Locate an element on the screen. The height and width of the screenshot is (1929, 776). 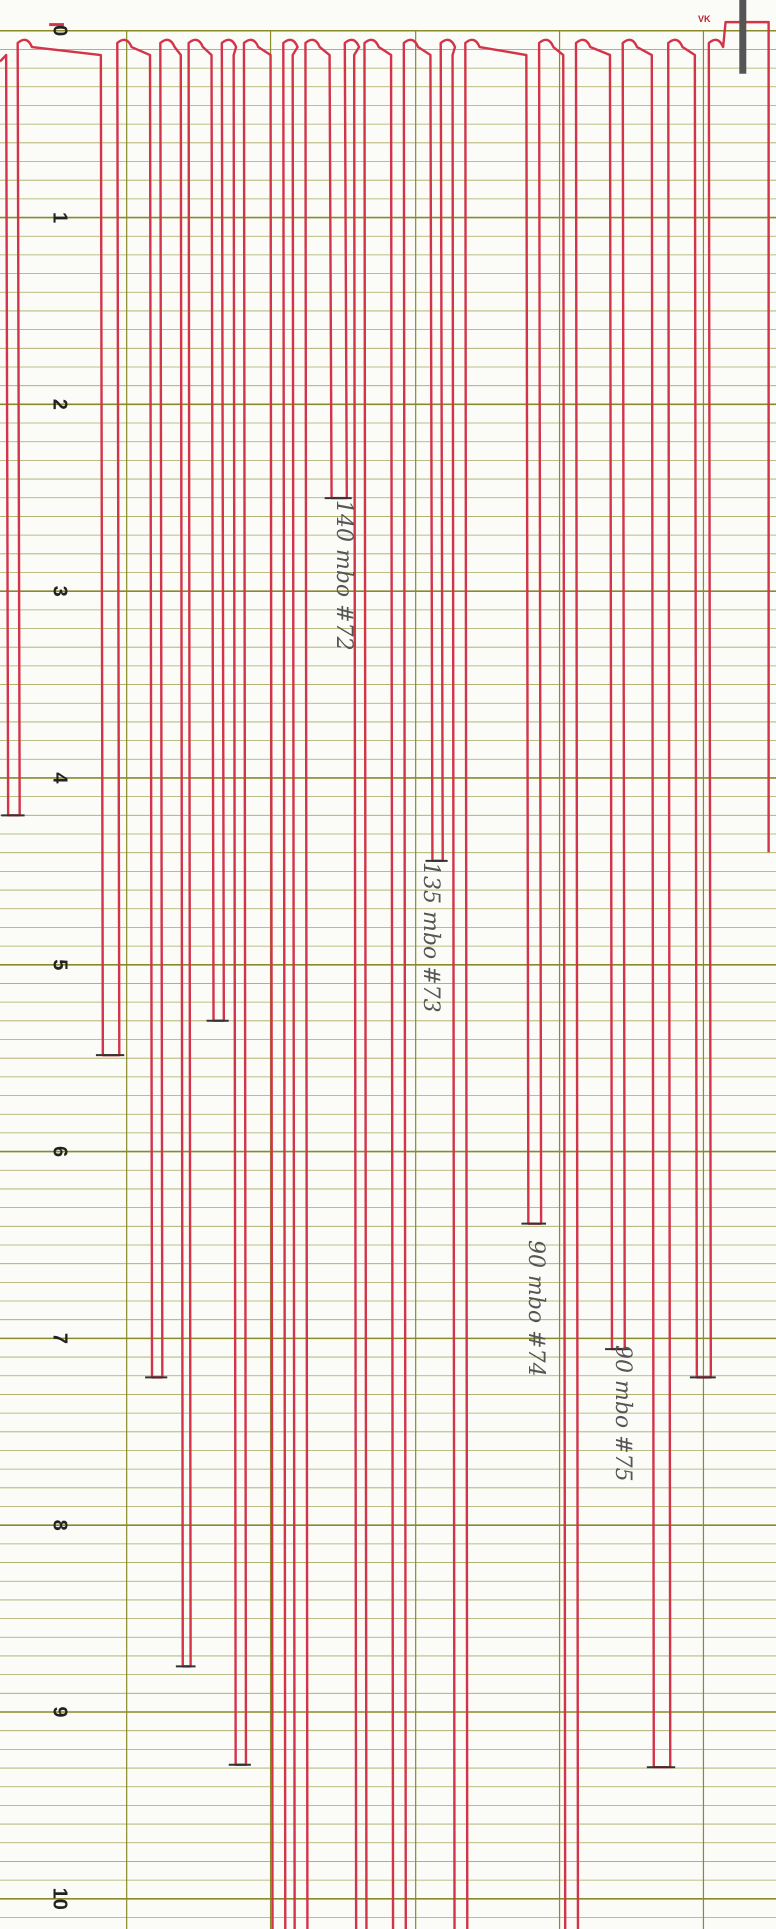
corner-mark: VK is located at coordinates (704, 19).